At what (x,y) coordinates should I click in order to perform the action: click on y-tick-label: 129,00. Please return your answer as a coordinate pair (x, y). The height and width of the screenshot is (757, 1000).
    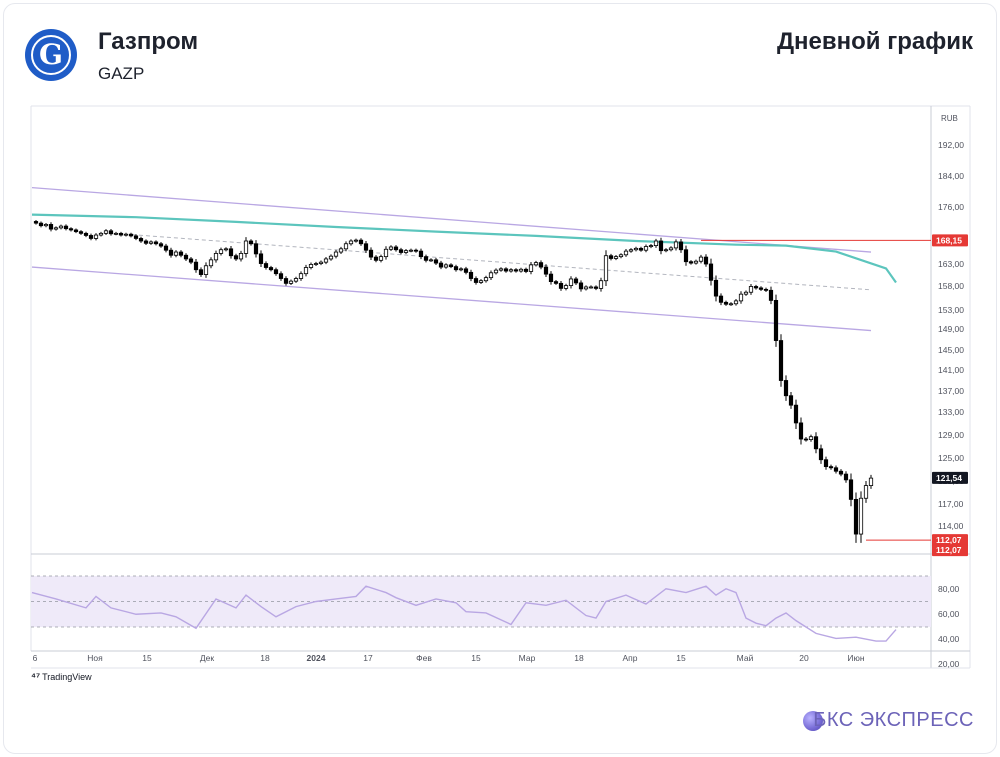
    Looking at the image, I should click on (951, 435).